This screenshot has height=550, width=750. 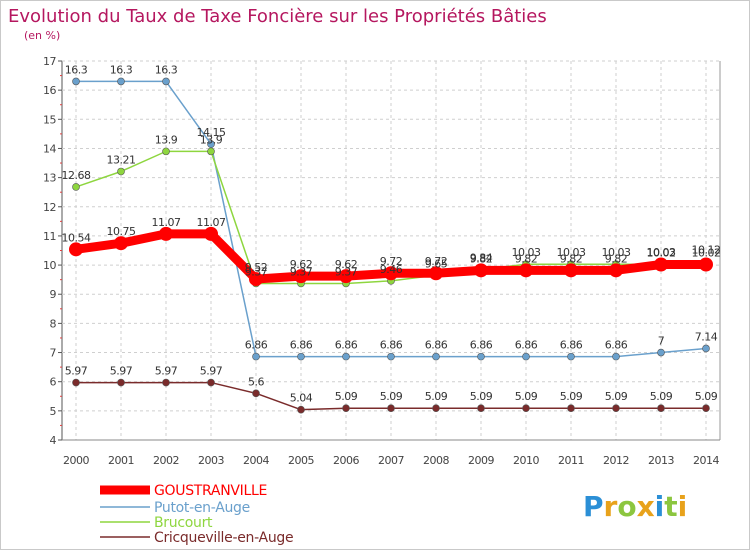 I want to click on x-tick-label: 2009, so click(x=481, y=460).